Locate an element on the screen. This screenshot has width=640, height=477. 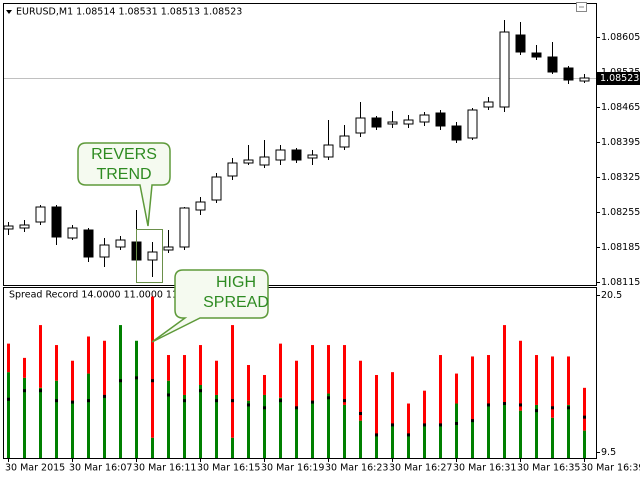
y-tick-label: 1.08325 is located at coordinates (620, 177).